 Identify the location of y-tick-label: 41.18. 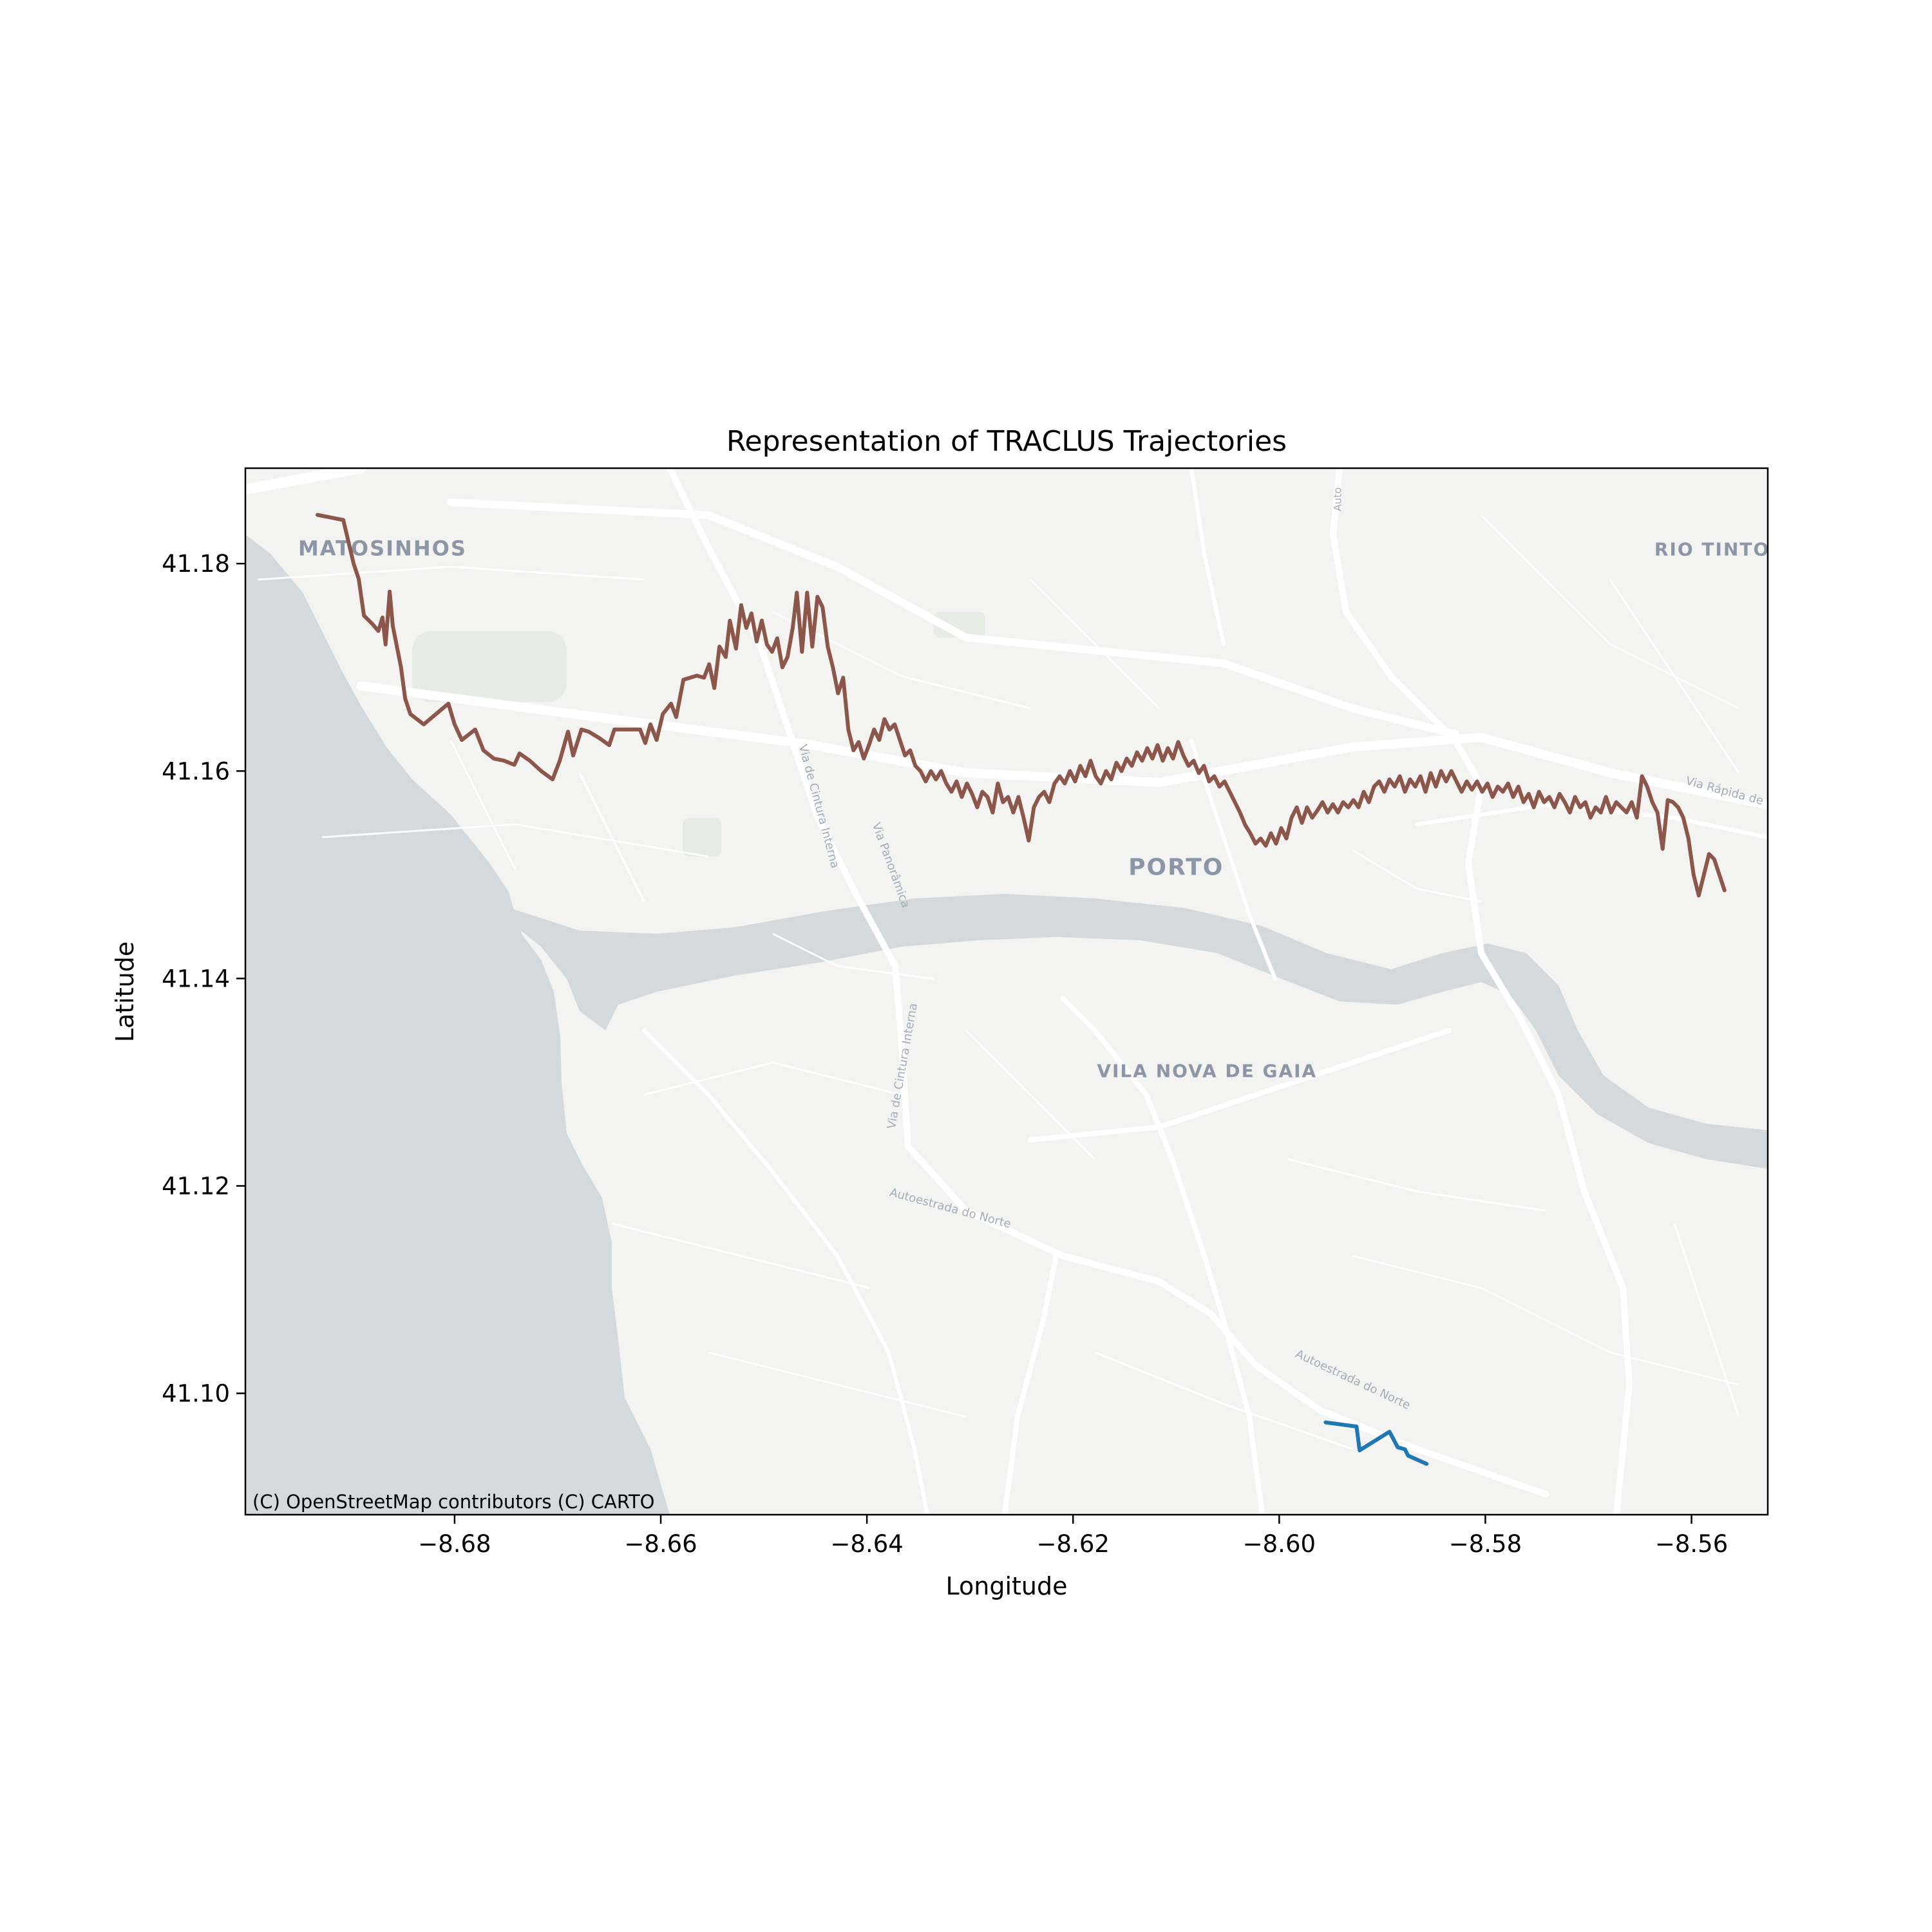
(196, 564).